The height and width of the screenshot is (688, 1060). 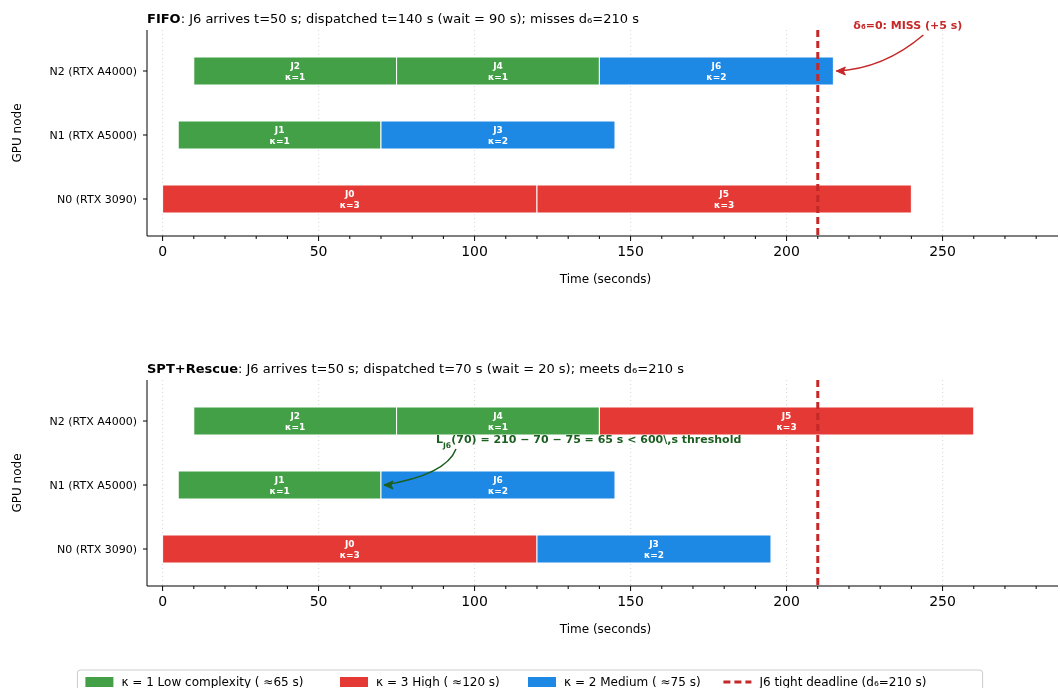 I want to click on chart-title: SPT+Rescue: J6 arrives t=50 s; dispatched t=70 s (wait = 20 s); meets d₆=210 s, so click(x=416, y=368).